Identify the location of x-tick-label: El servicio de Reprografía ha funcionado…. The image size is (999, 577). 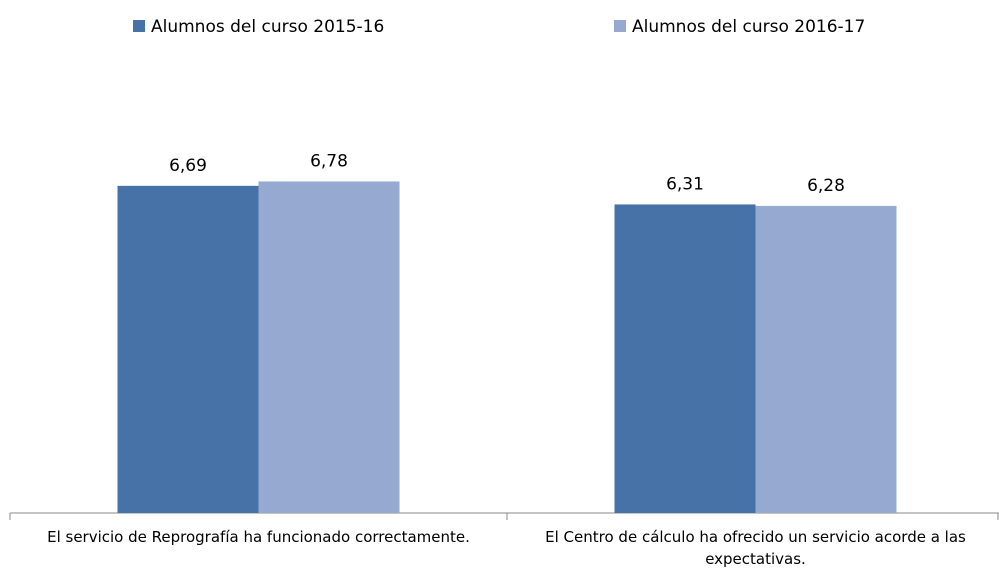
(258, 537).